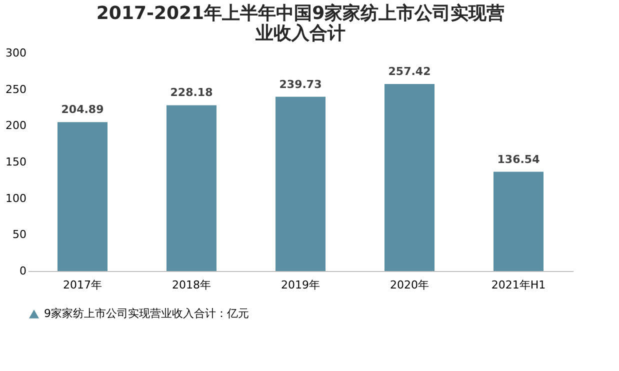 The image size is (619, 371). I want to click on x-tick-label: 2020年, so click(409, 285).